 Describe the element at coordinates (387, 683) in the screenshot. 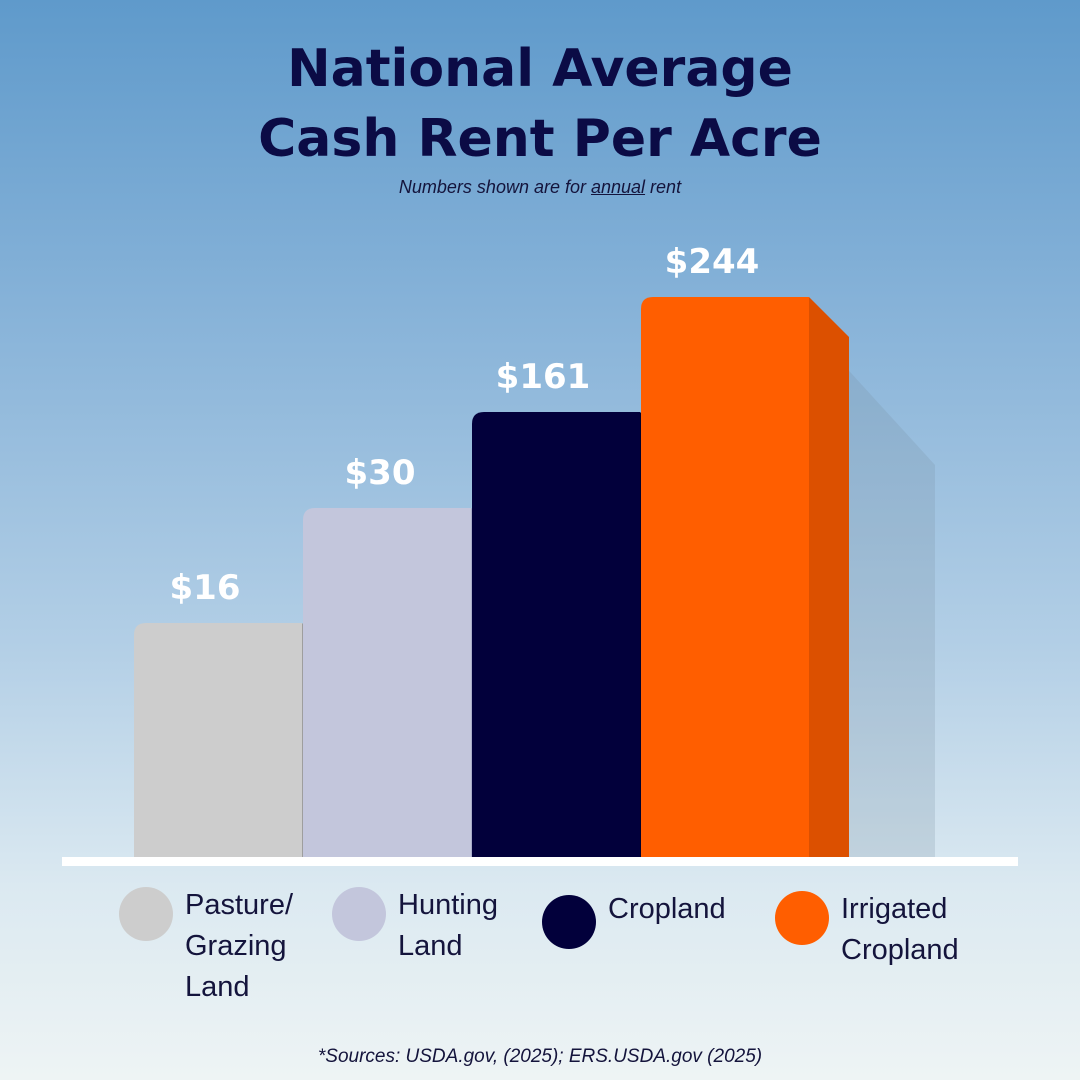

I see `bar-hunting` at that location.